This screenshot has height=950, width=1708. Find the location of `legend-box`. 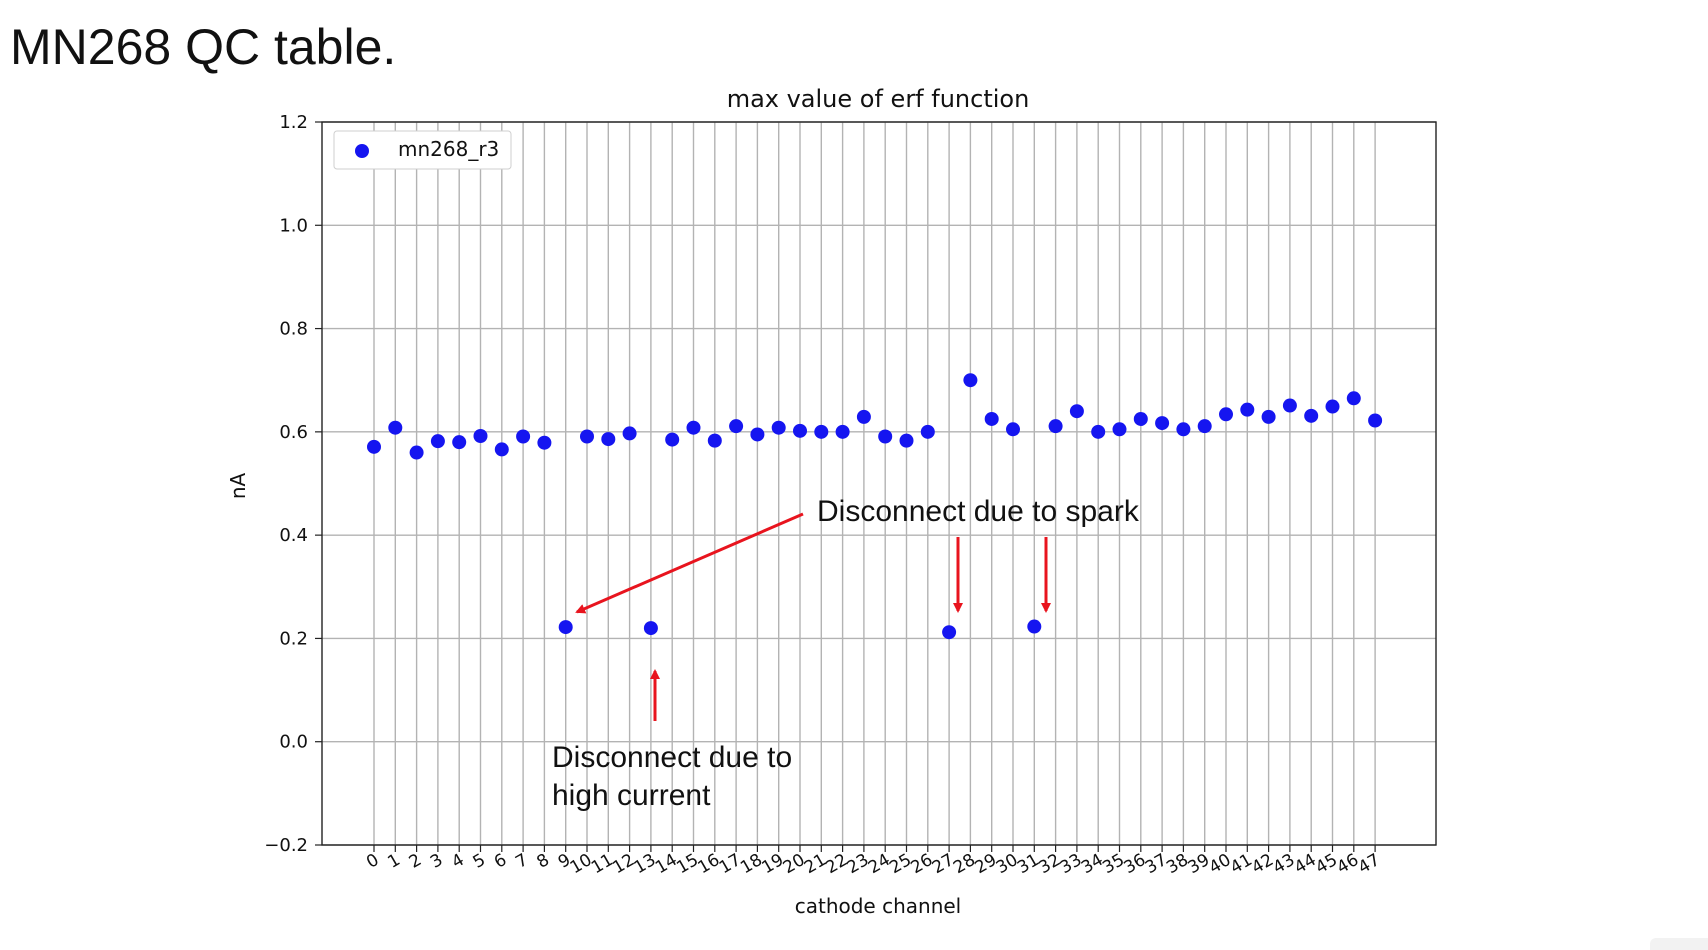

legend-box is located at coordinates (422, 150).